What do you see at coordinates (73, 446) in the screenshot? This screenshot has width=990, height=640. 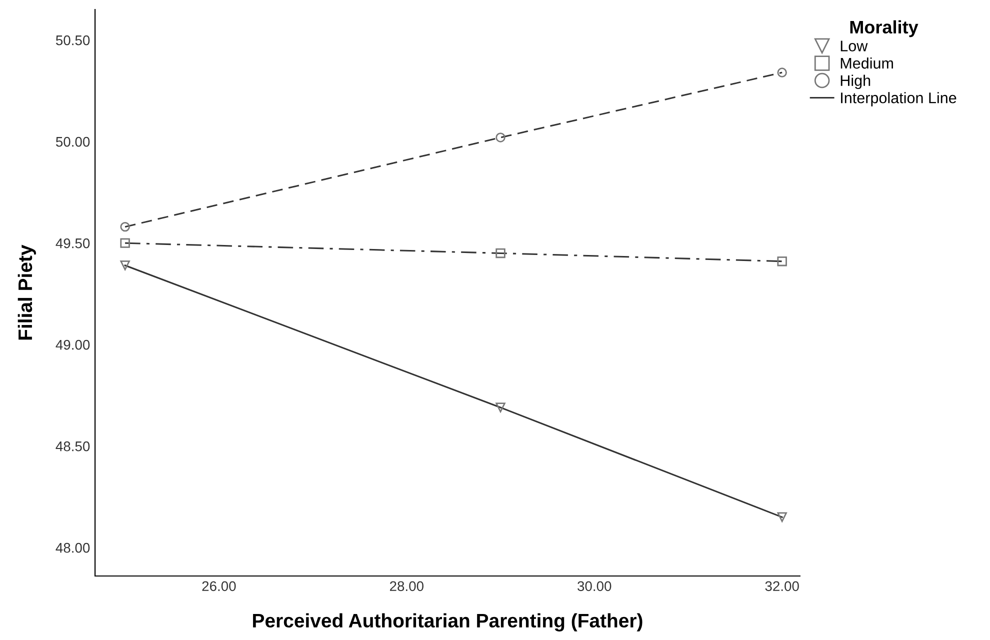 I see `y-tick-label: 48.50` at bounding box center [73, 446].